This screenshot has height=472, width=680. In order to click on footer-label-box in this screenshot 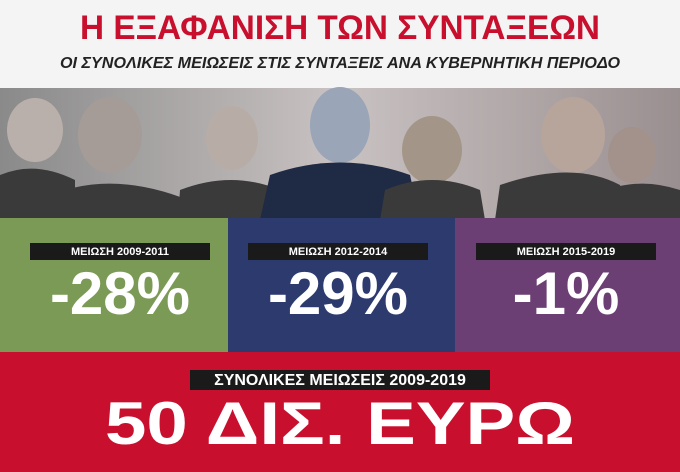, I will do `click(340, 380)`.